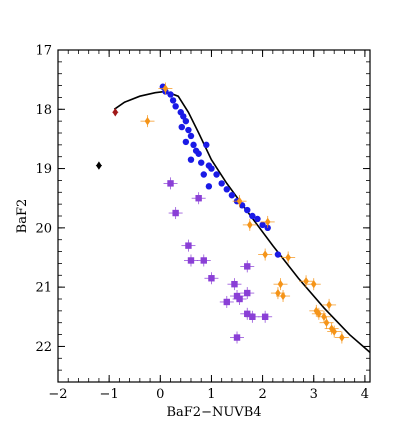 Image resolution: width=411 pixels, height=428 pixels. I want to click on x-tick-label: −1, so click(109, 394).